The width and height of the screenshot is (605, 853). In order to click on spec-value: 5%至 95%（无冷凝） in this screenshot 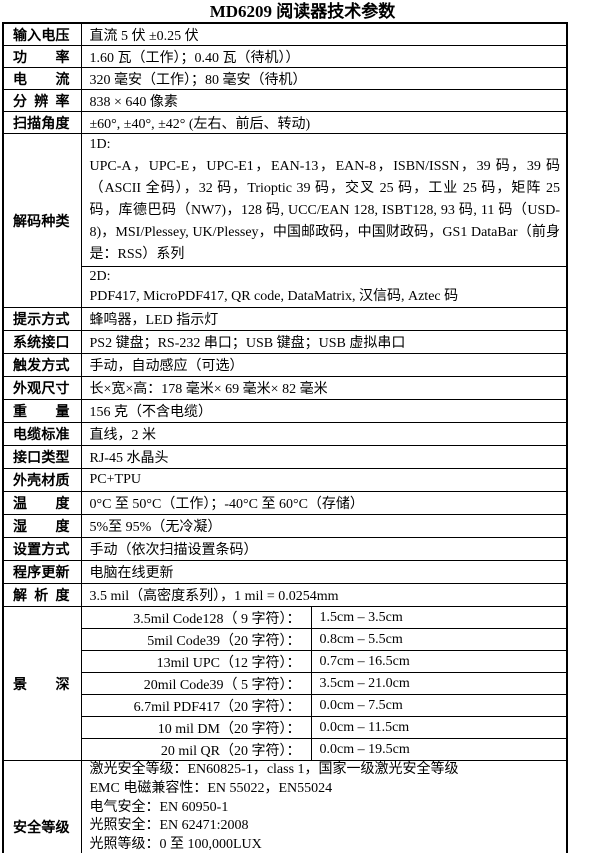, I will do `click(324, 526)`.